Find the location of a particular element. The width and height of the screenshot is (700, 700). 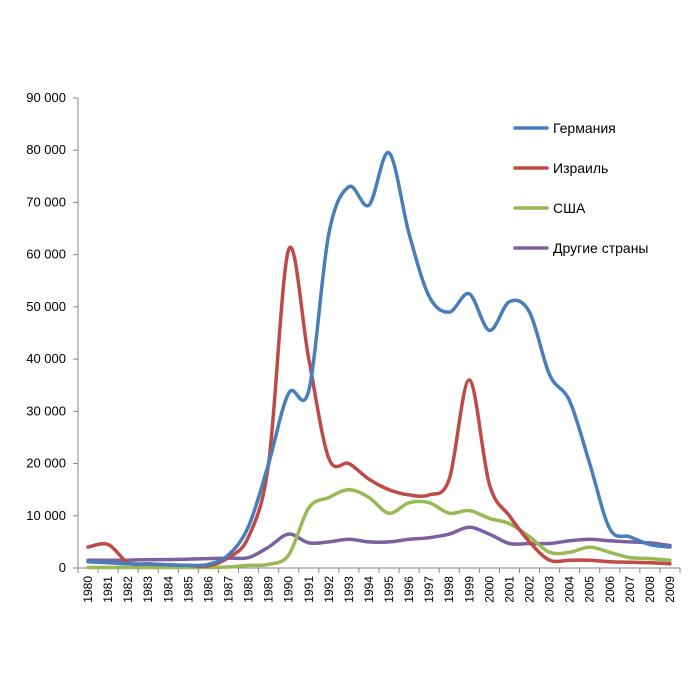

legend-label: США is located at coordinates (569, 208).